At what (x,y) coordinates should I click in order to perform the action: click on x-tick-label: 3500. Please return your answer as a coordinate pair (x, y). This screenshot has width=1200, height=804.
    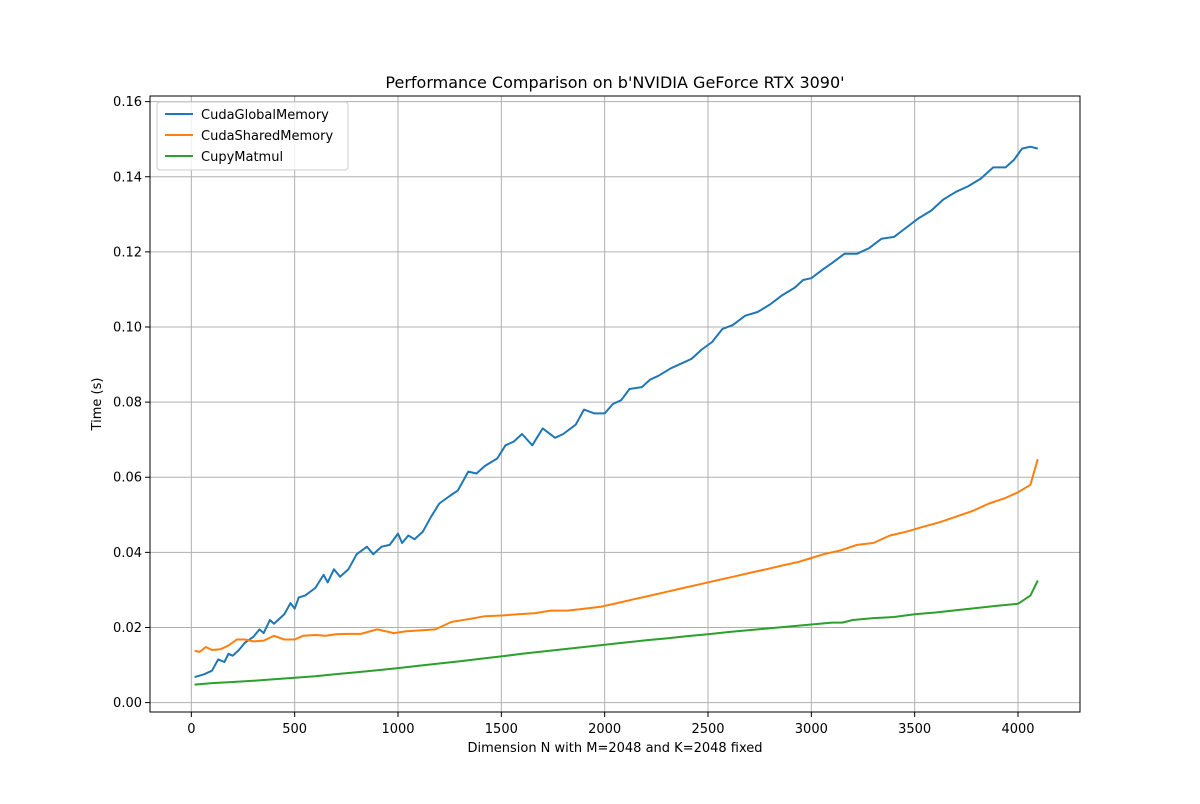
    Looking at the image, I should click on (914, 729).